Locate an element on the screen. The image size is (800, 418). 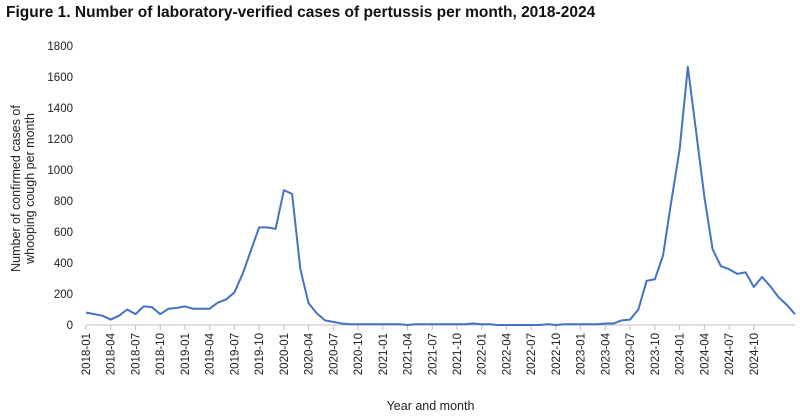
x-tick-label: 2019-01 is located at coordinates (186, 354).